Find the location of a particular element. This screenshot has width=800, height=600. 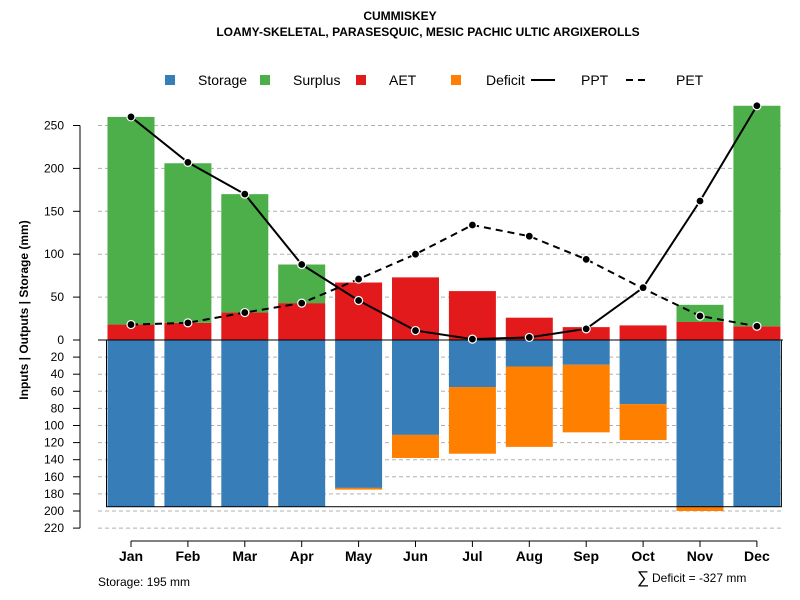

x-tick-label-oct: Oct is located at coordinates (643, 556).